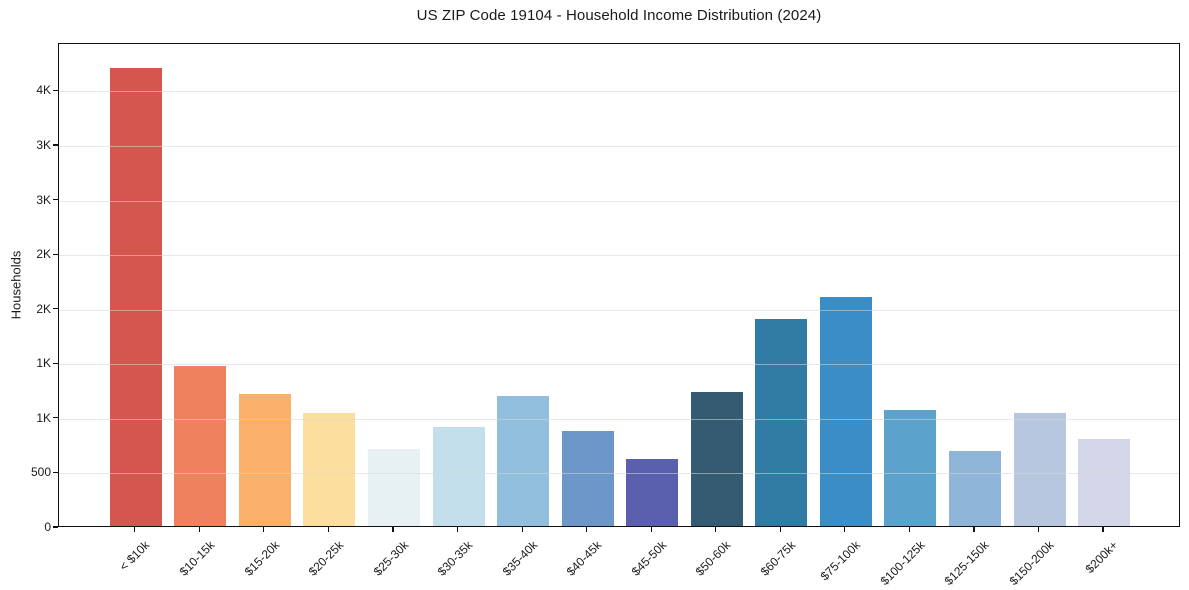  What do you see at coordinates (902, 563) in the screenshot?
I see `x-tick-label-$100-125k: $100-125k` at bounding box center [902, 563].